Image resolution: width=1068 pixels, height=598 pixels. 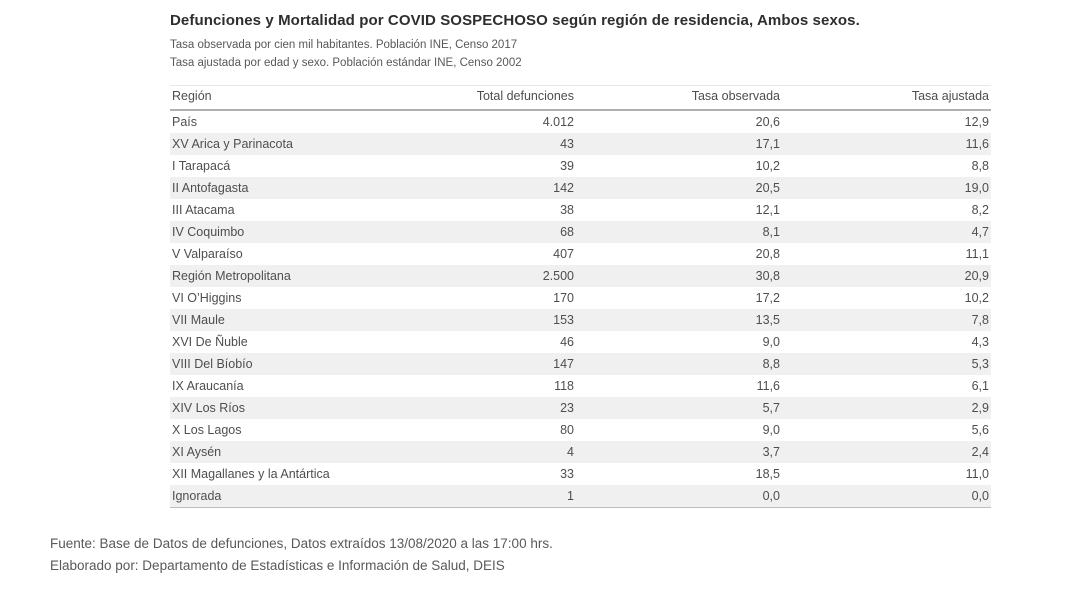 I want to click on table-row: IX Araucanía 118 11,6 6,1, so click(x=580, y=386).